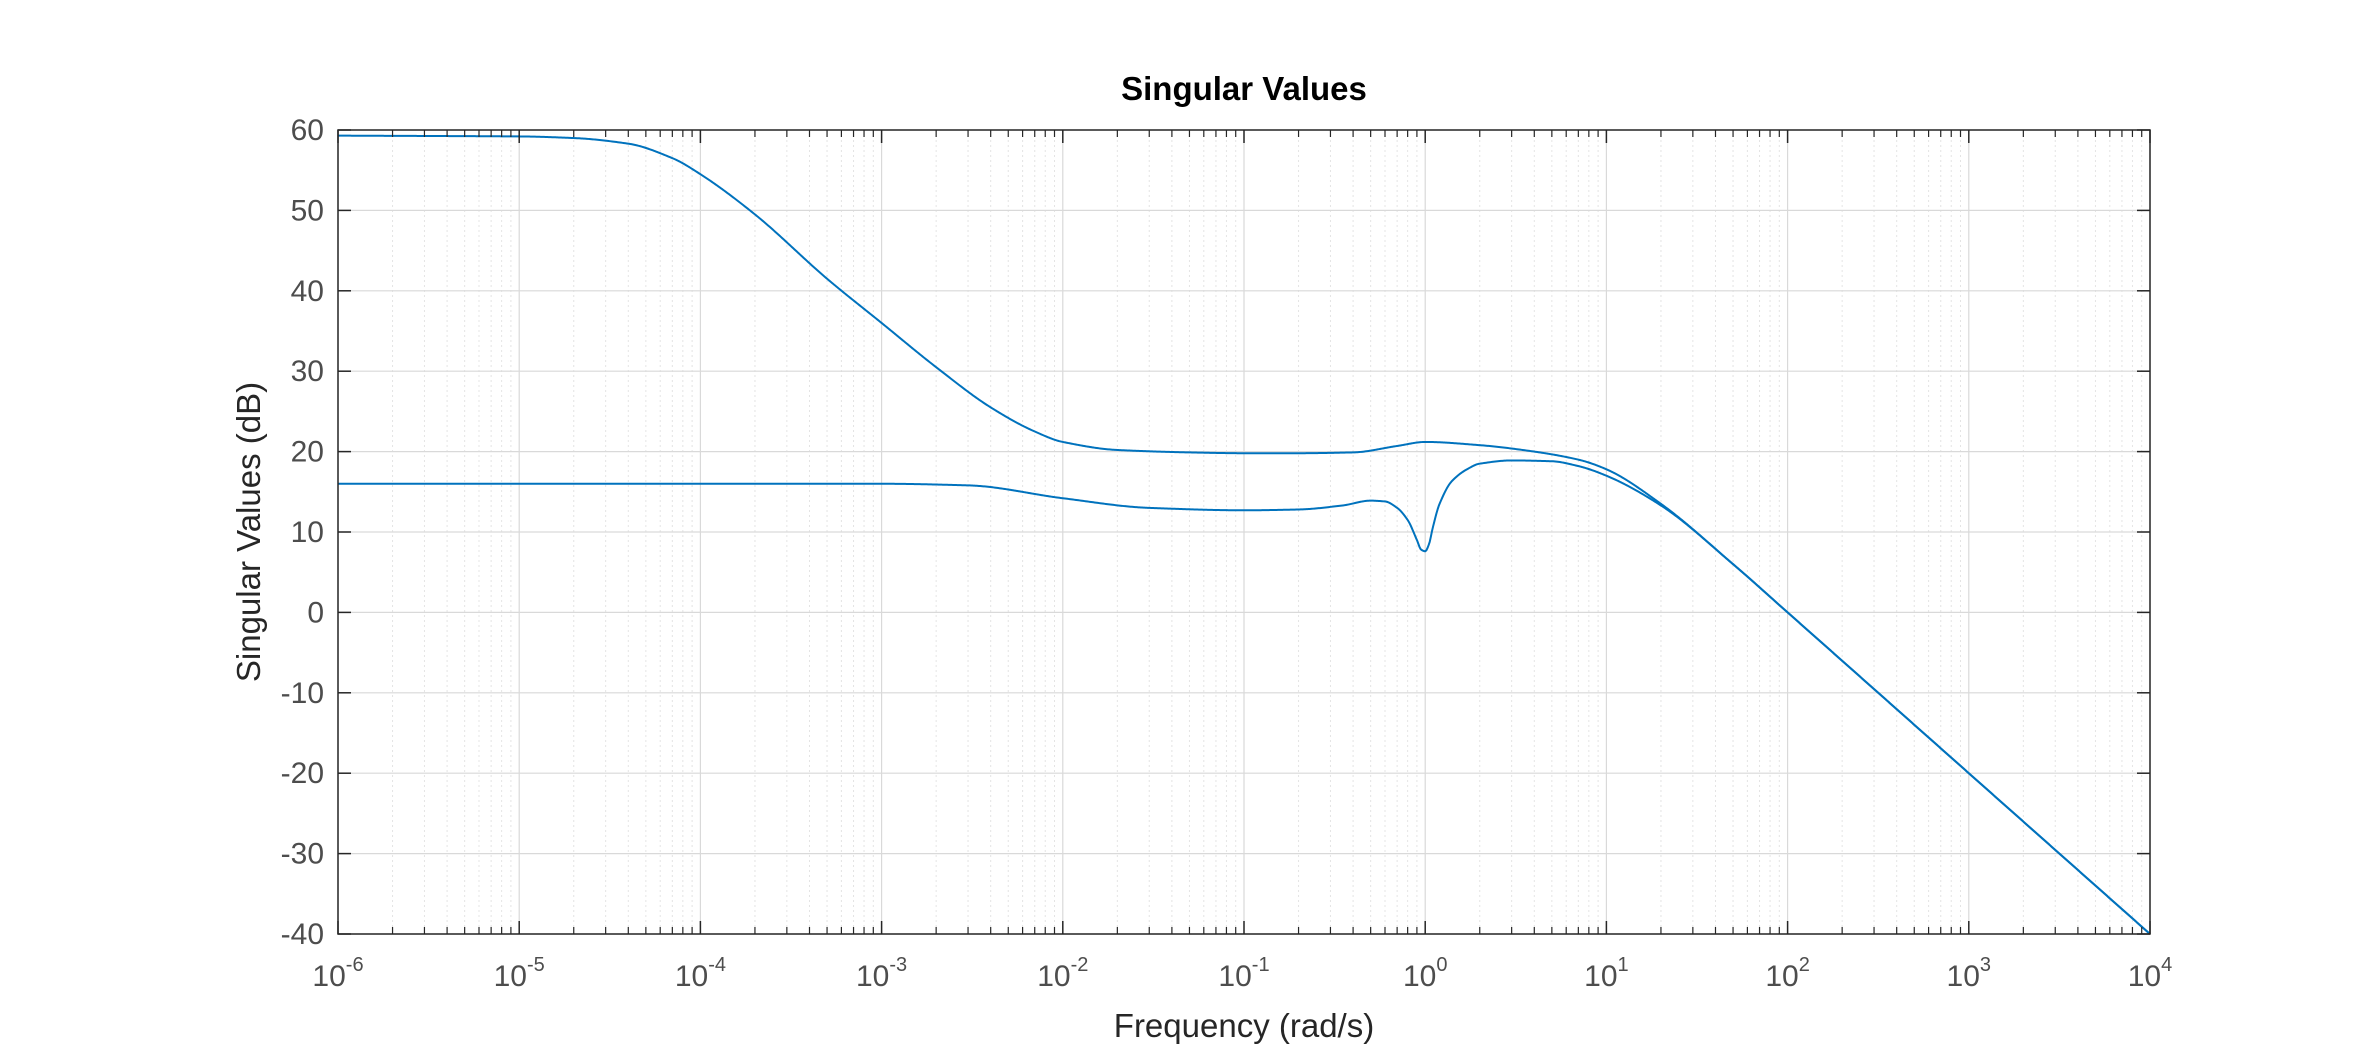 Image resolution: width=2373 pixels, height=1050 pixels. Describe the element at coordinates (519, 973) in the screenshot. I see `x-tick-label: 10⁻⁵` at that location.